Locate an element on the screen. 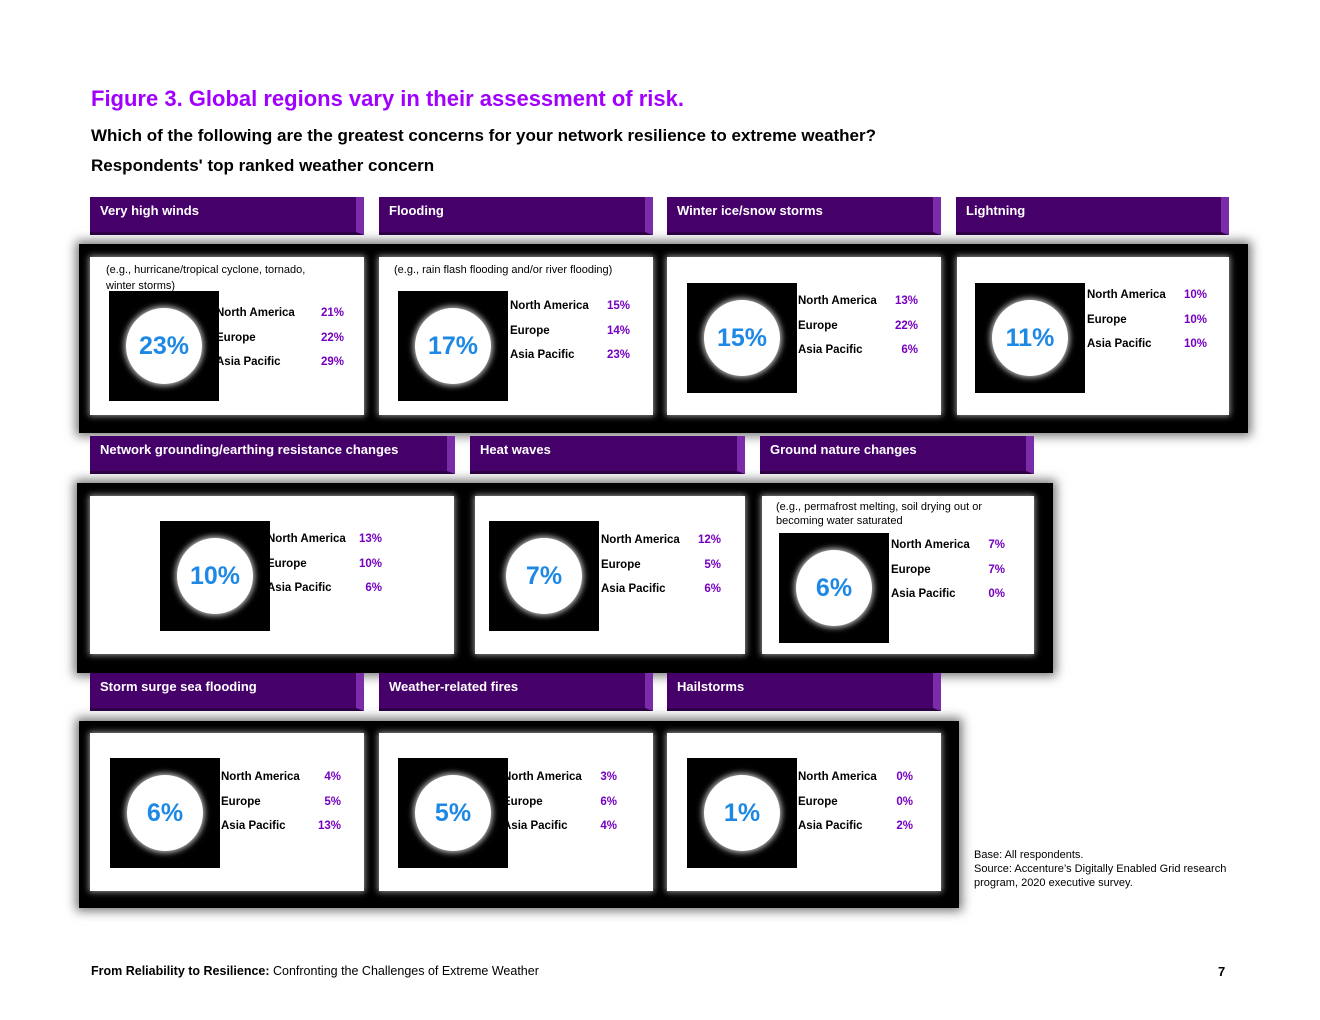 The image size is (1320, 1020). region-row-europe: Europe 10% is located at coordinates (1147, 326).